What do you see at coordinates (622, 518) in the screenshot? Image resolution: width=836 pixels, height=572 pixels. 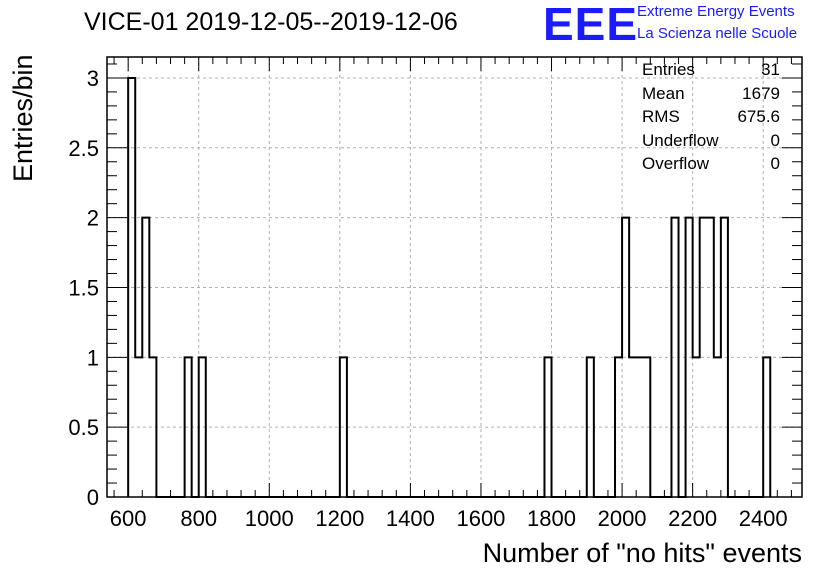 I see `x-tick-label: 2000` at bounding box center [622, 518].